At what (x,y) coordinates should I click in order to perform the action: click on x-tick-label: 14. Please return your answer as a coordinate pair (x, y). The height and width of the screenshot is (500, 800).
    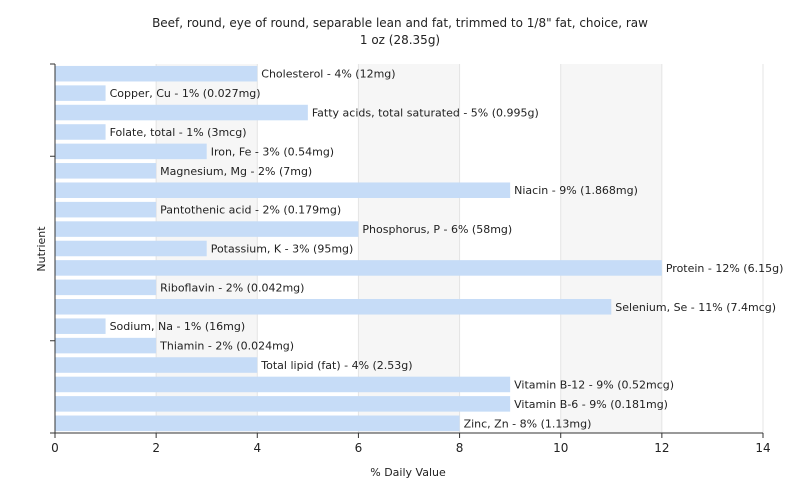
    Looking at the image, I should click on (762, 448).